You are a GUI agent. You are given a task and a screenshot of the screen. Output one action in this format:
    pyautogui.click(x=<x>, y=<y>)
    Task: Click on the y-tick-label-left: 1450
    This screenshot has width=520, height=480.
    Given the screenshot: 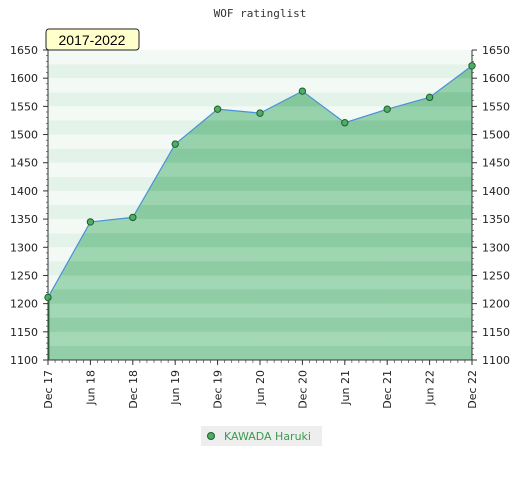 What is the action you would take?
    pyautogui.click(x=24, y=163)
    